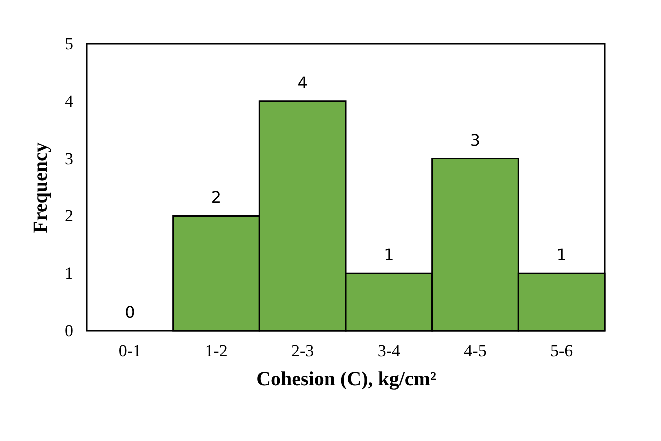  I want to click on data-label: 0, so click(130, 312).